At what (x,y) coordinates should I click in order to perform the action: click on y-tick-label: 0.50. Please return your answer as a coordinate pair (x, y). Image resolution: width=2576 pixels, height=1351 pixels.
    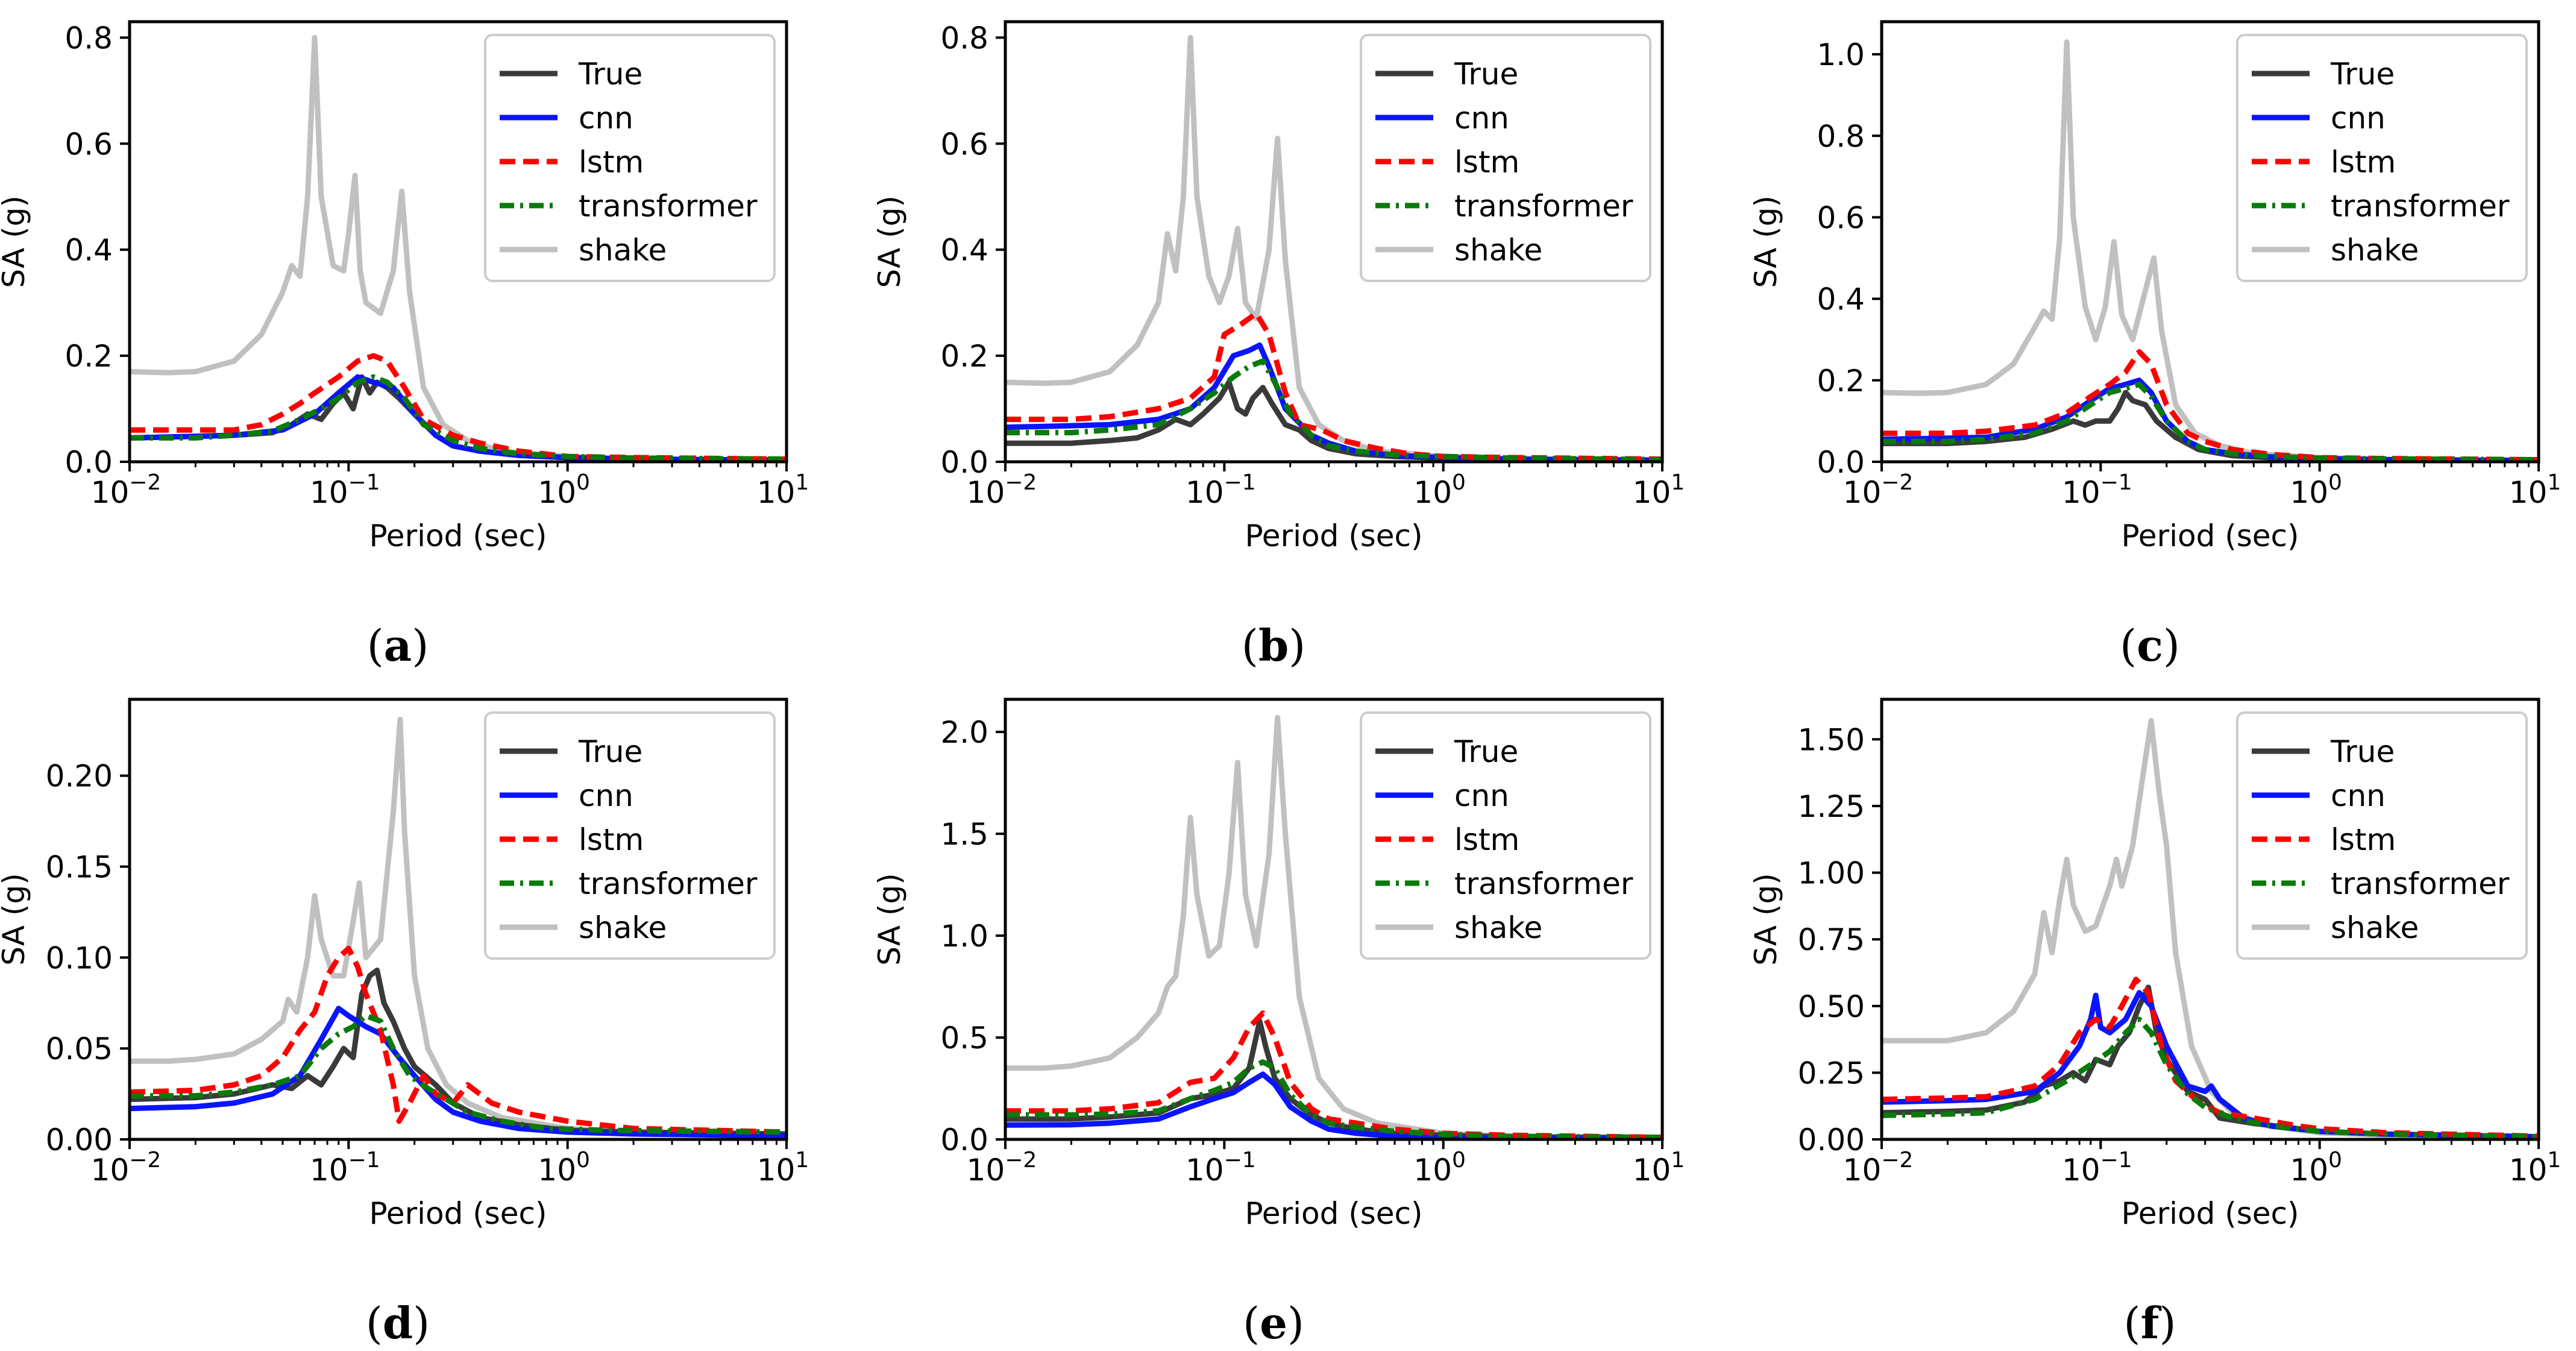
    Looking at the image, I should click on (1831, 1006).